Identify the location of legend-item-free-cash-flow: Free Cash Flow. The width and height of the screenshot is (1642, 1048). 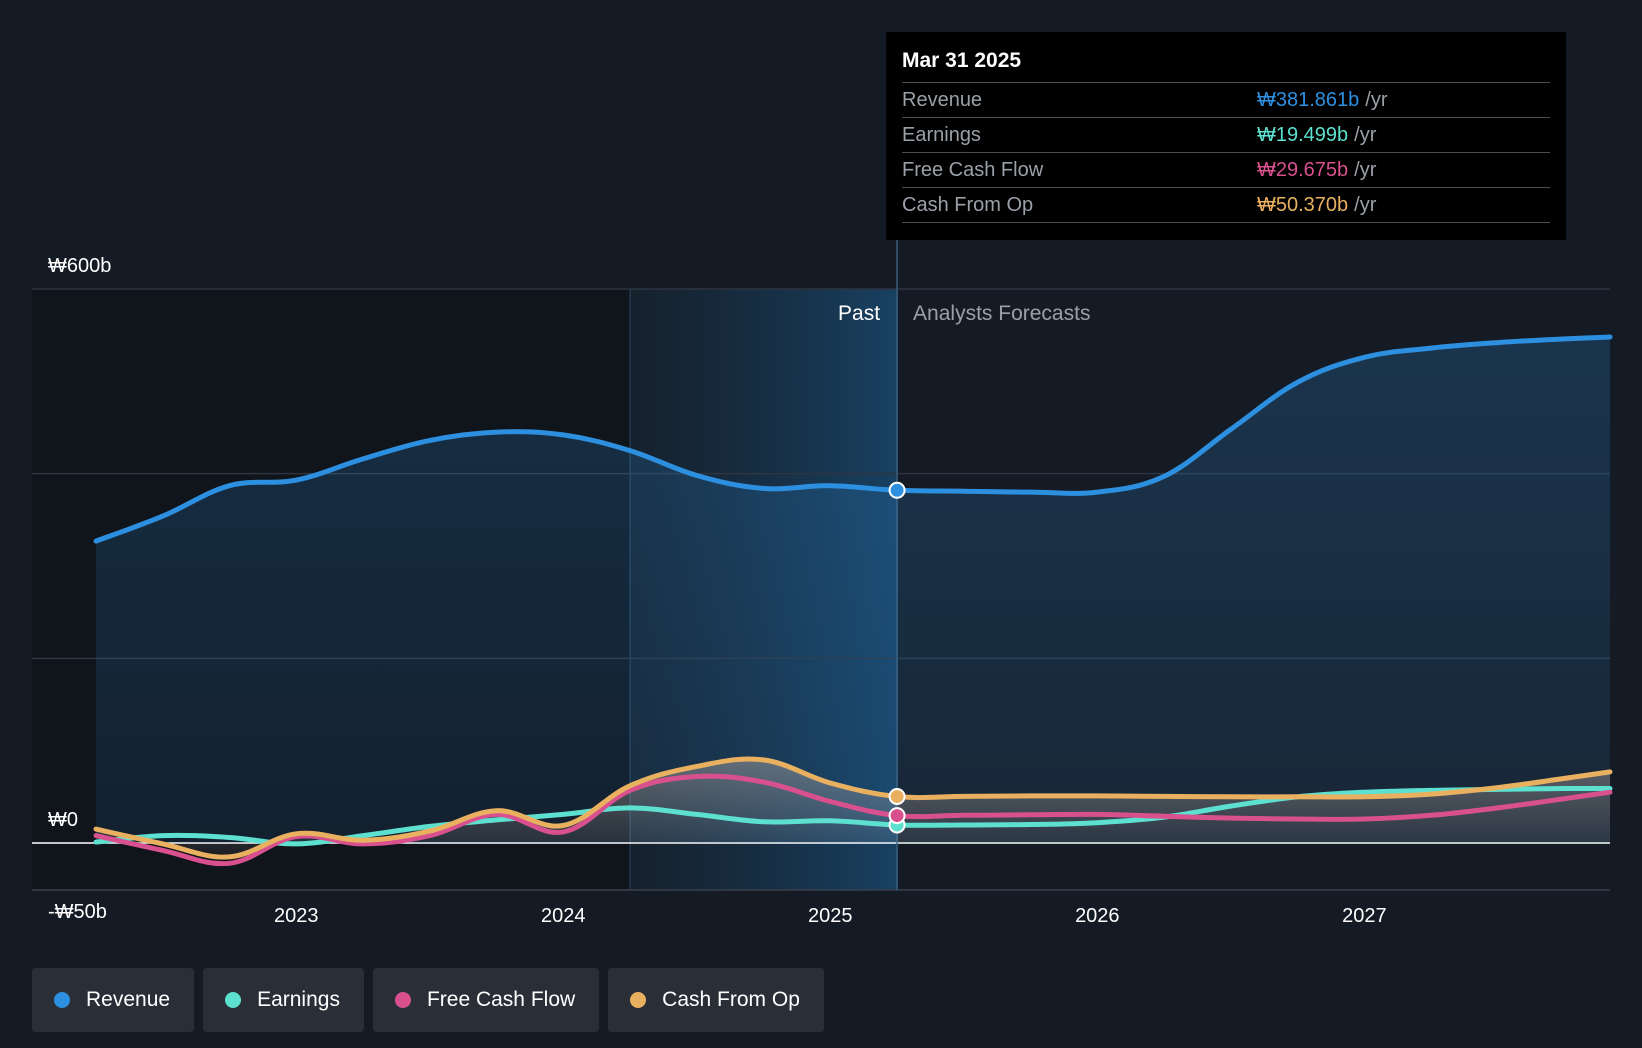
(486, 1000).